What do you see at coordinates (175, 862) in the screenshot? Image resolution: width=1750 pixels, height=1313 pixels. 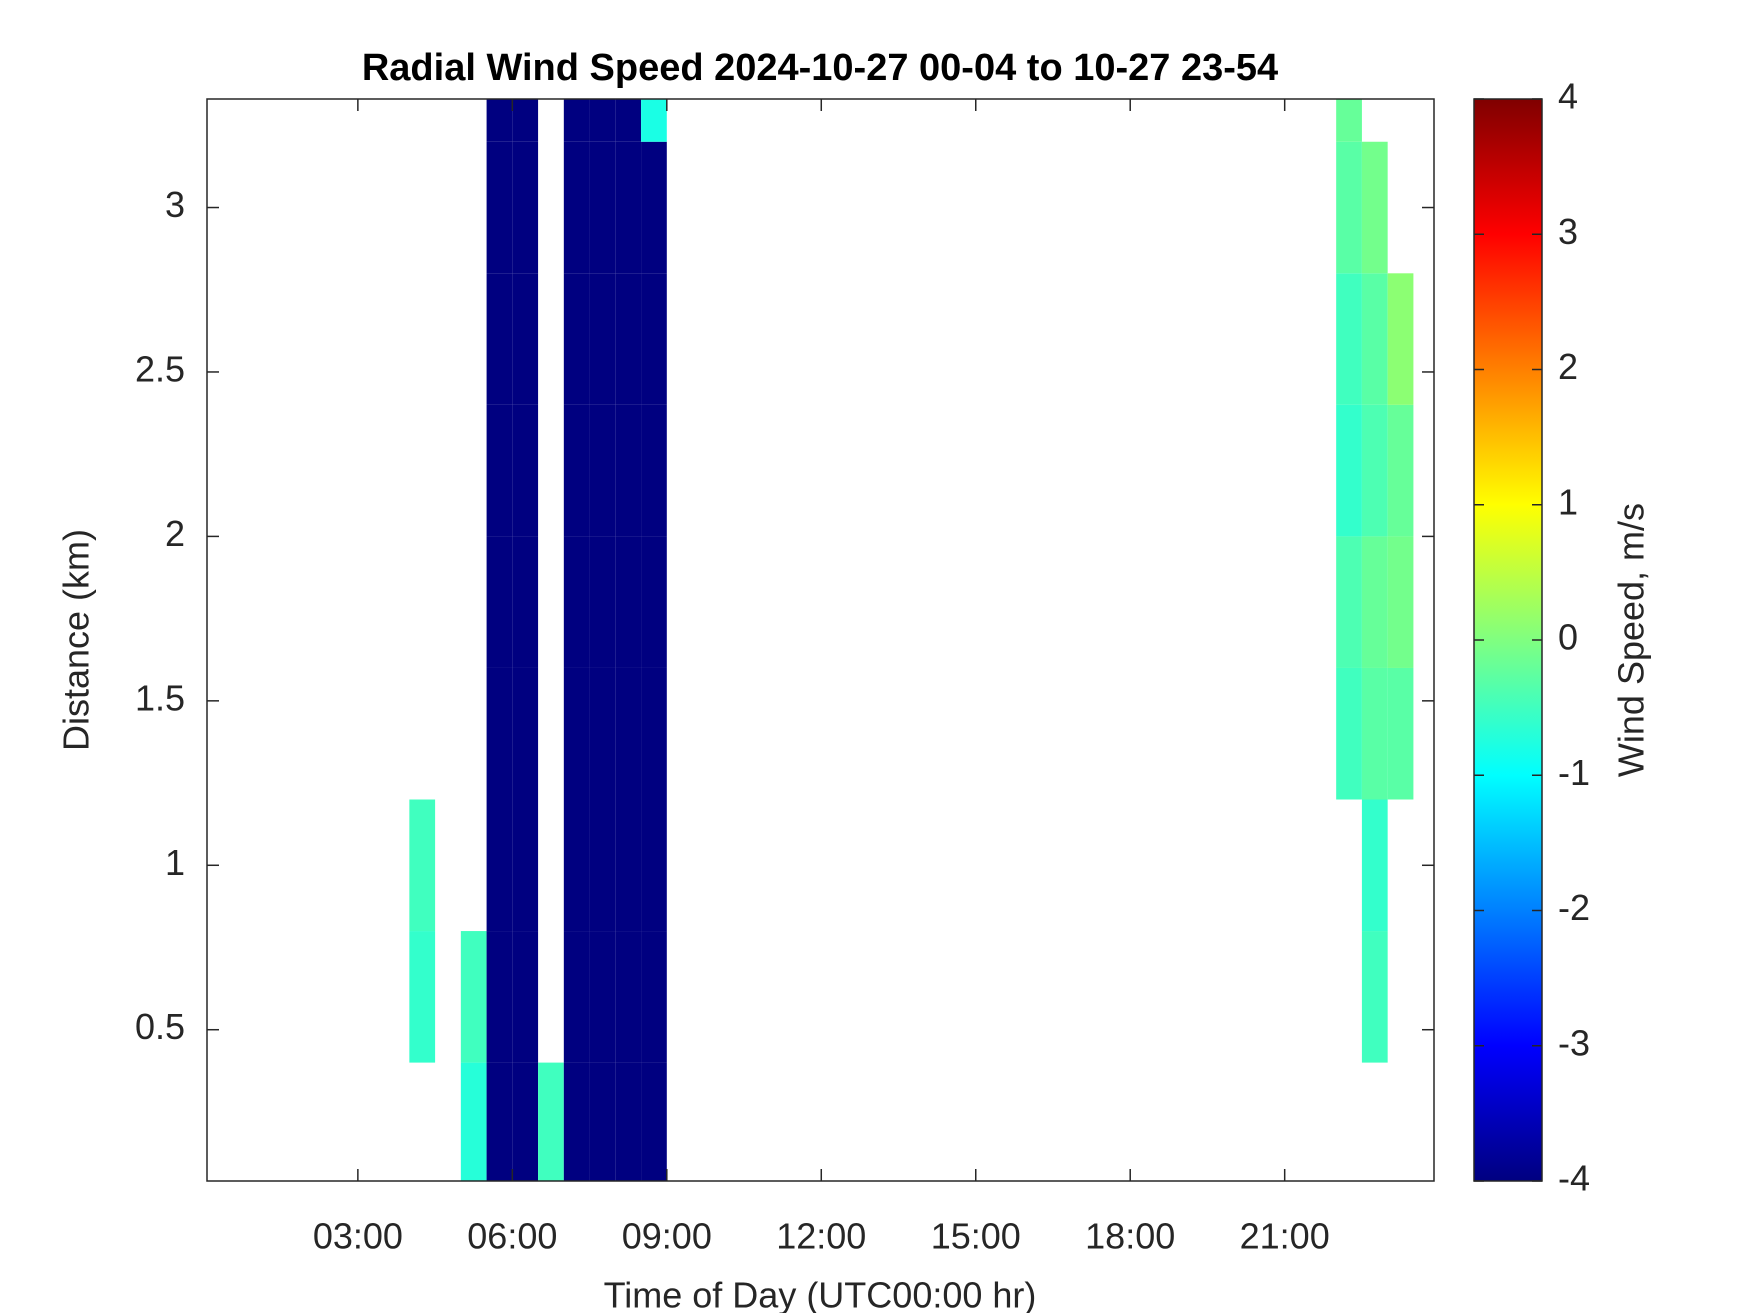 I see `y-tick-label: 1` at bounding box center [175, 862].